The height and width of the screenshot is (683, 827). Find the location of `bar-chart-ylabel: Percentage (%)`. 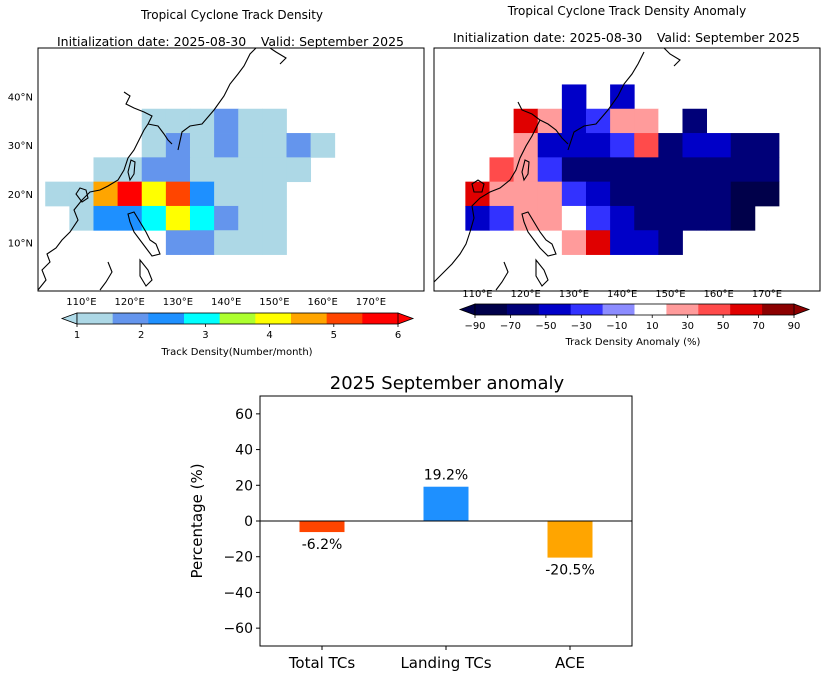

bar-chart-ylabel: Percentage (%) is located at coordinates (197, 520).